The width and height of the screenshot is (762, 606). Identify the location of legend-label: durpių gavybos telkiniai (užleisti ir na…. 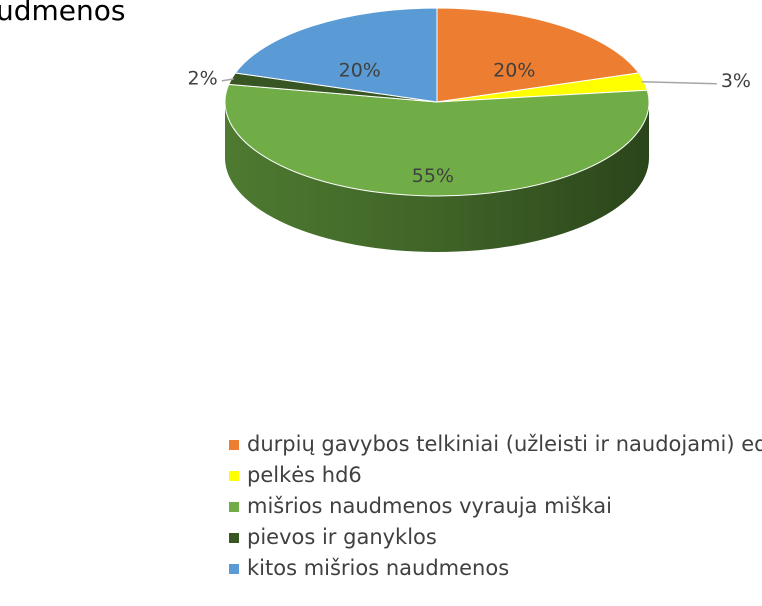
(504, 444).